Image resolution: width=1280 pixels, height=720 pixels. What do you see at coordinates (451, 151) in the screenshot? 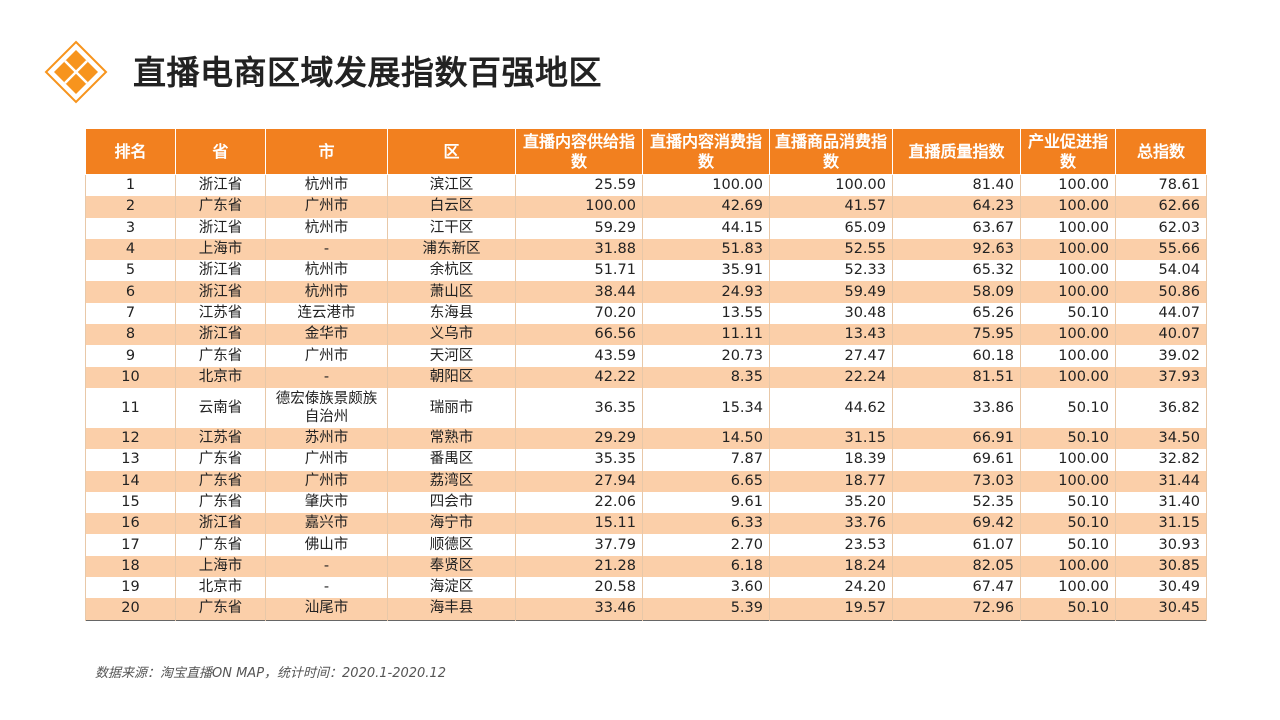
I see `header-district: 区` at bounding box center [451, 151].